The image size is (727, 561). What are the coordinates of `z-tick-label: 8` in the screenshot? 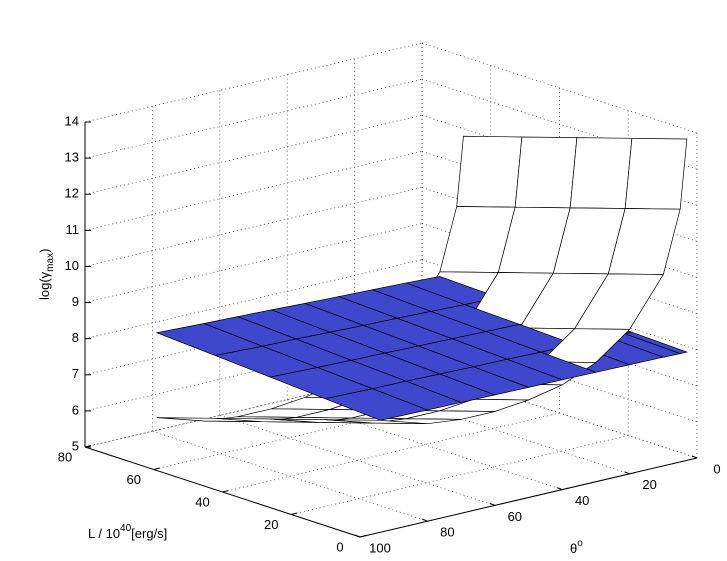 It's located at (75, 337).